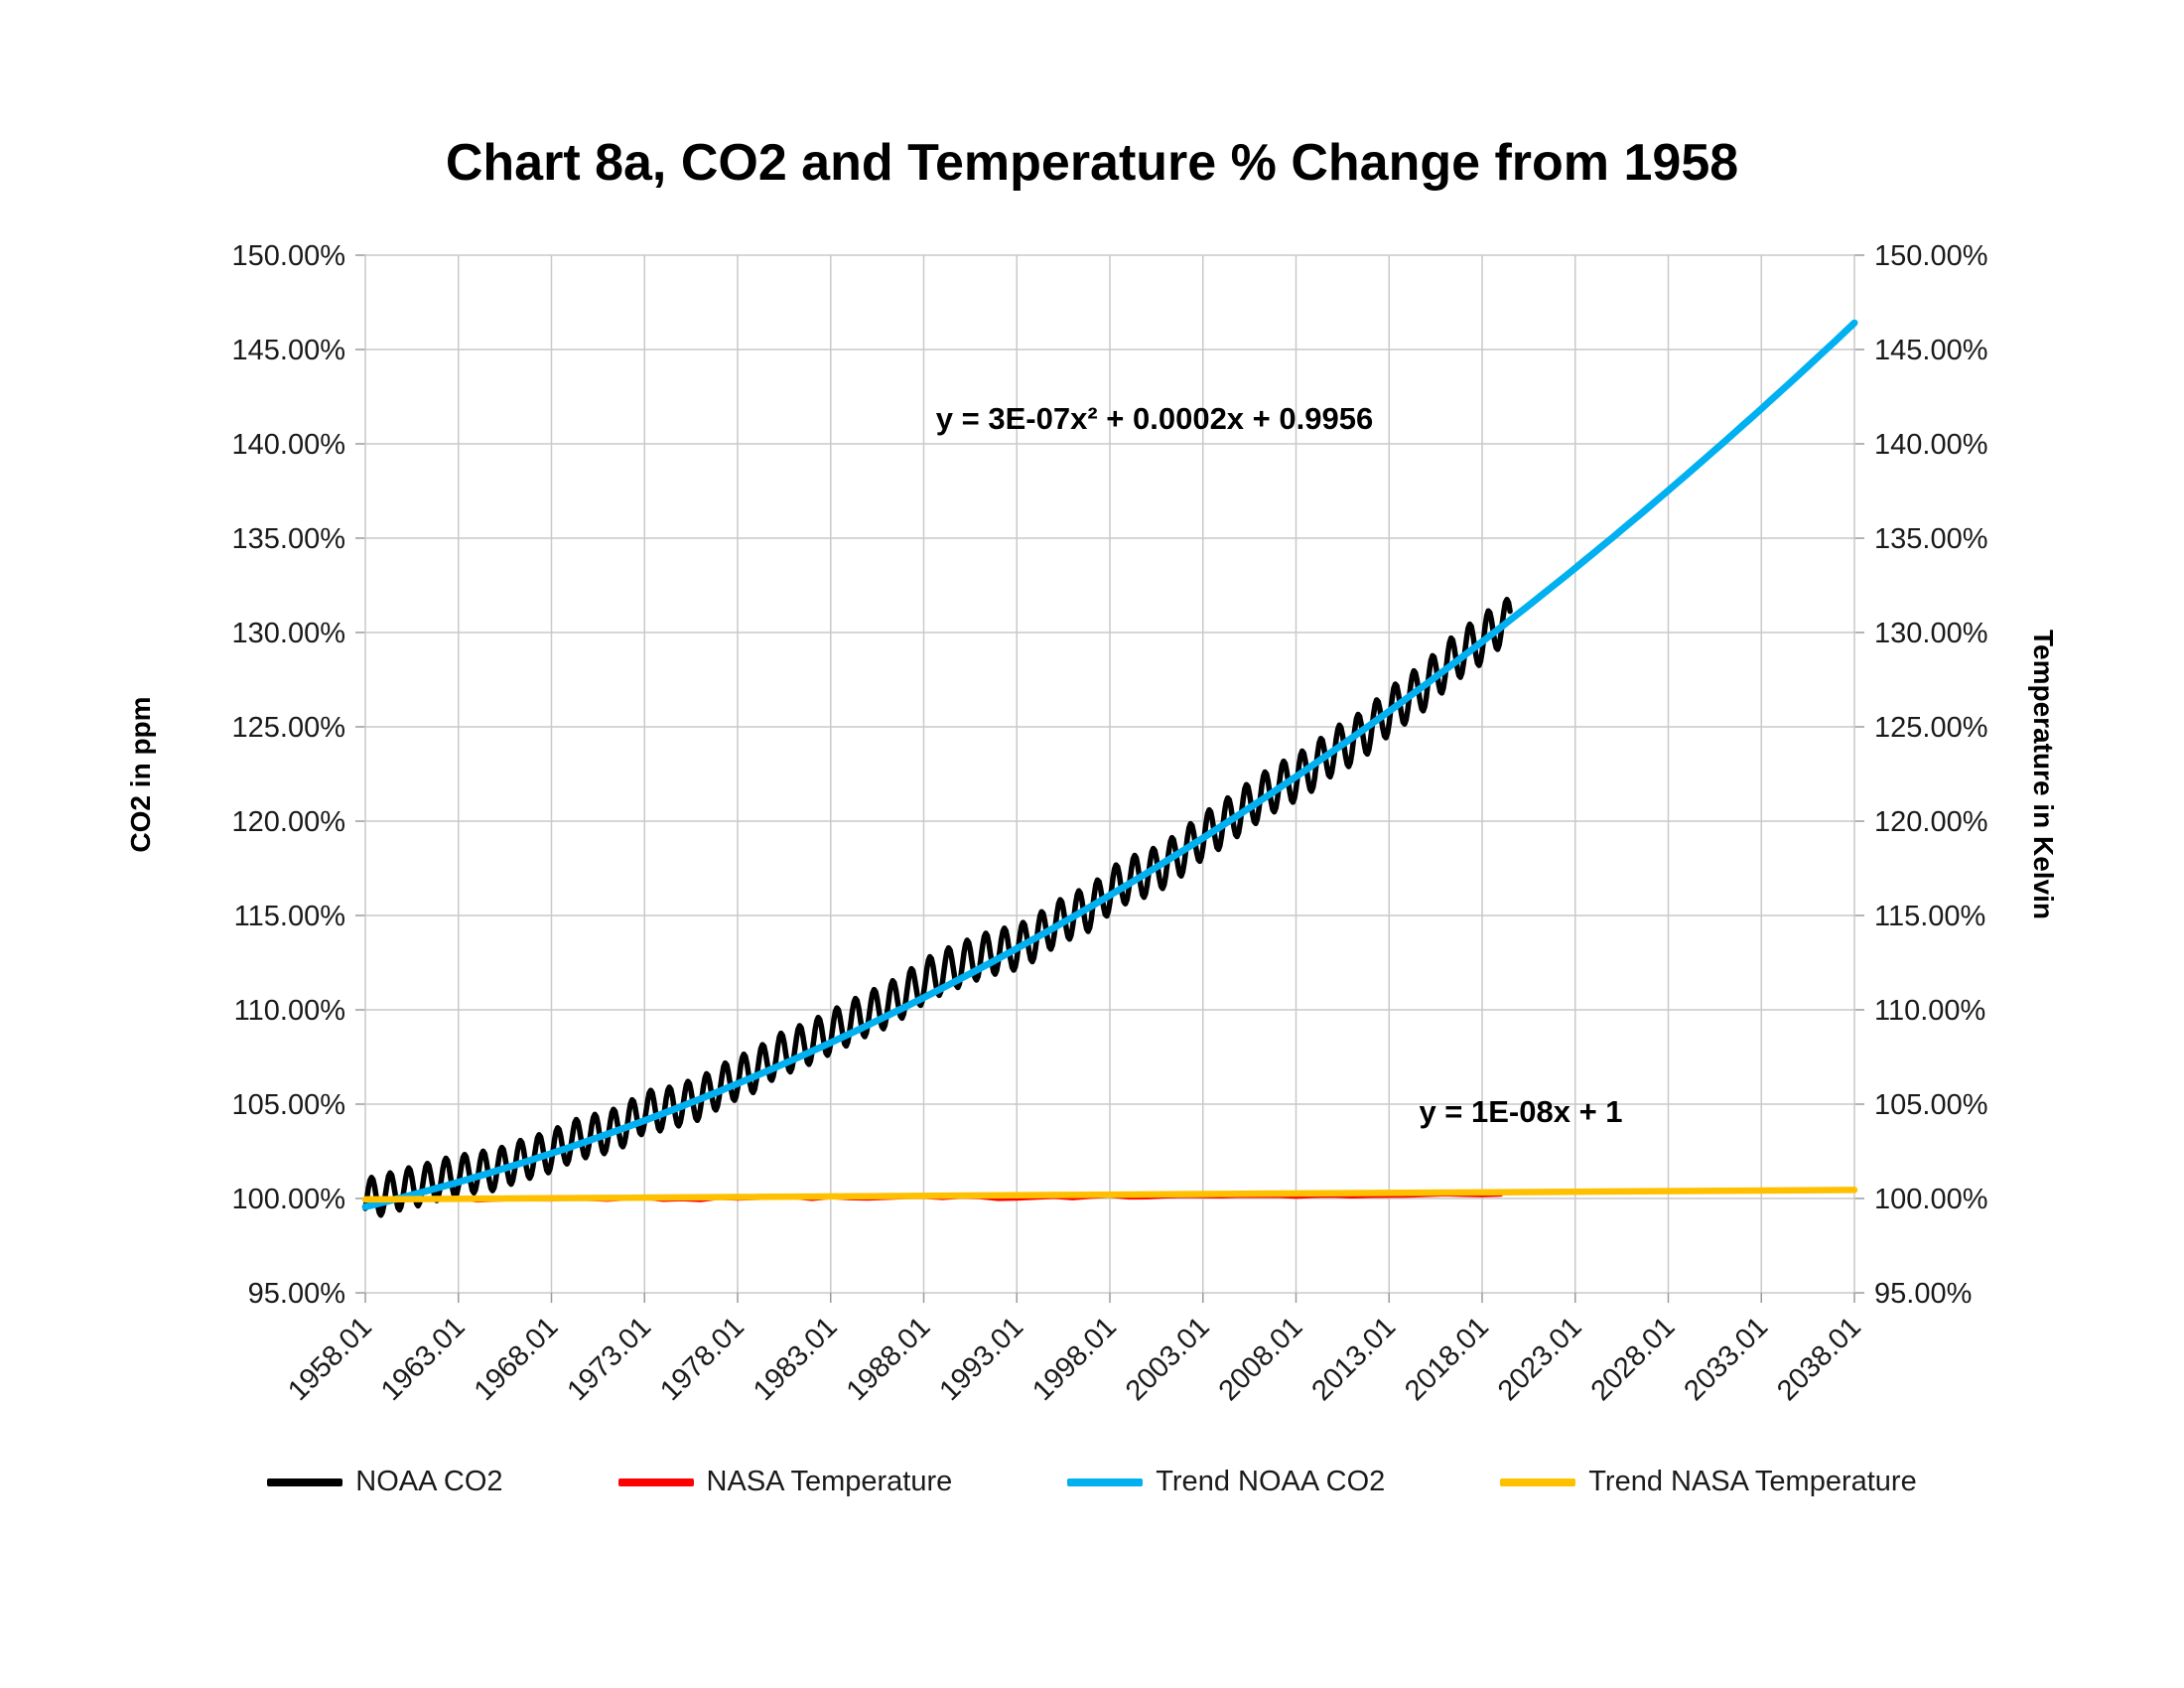 Image resolution: width=2184 pixels, height=1688 pixels. What do you see at coordinates (289, 1105) in the screenshot?
I see `y-axis-label-left: 105.00%` at bounding box center [289, 1105].